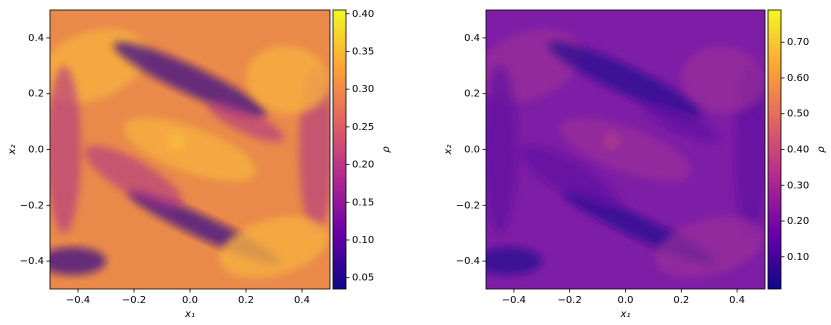  Describe the element at coordinates (798, 42) in the screenshot. I see `colorbar-tick-label: 0.70` at that location.